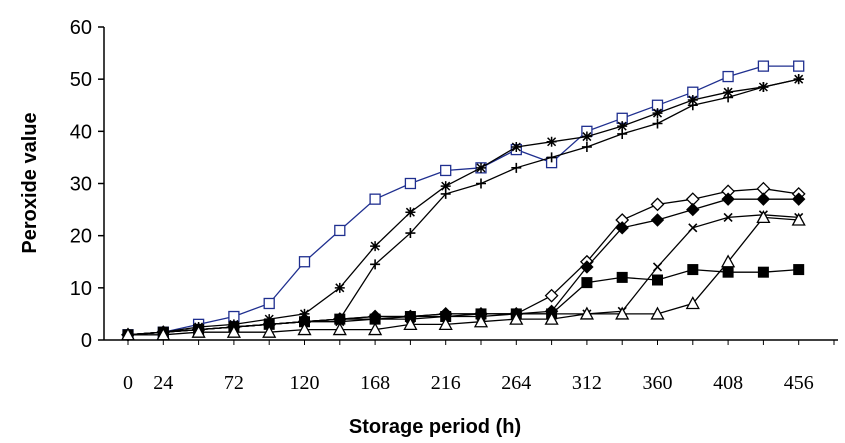  I want to click on y-tick-label: 60, so click(81, 28).